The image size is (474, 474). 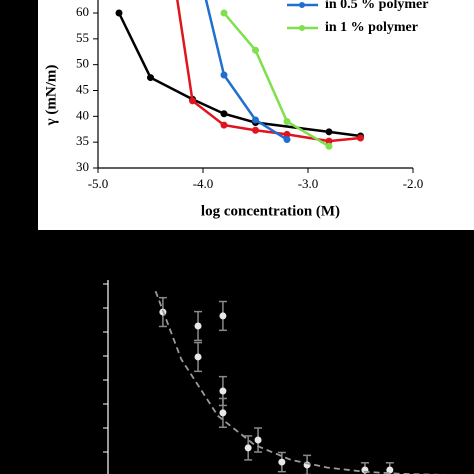 What do you see at coordinates (82, 88) in the screenshot?
I see `y-tick-label: 45` at bounding box center [82, 88].